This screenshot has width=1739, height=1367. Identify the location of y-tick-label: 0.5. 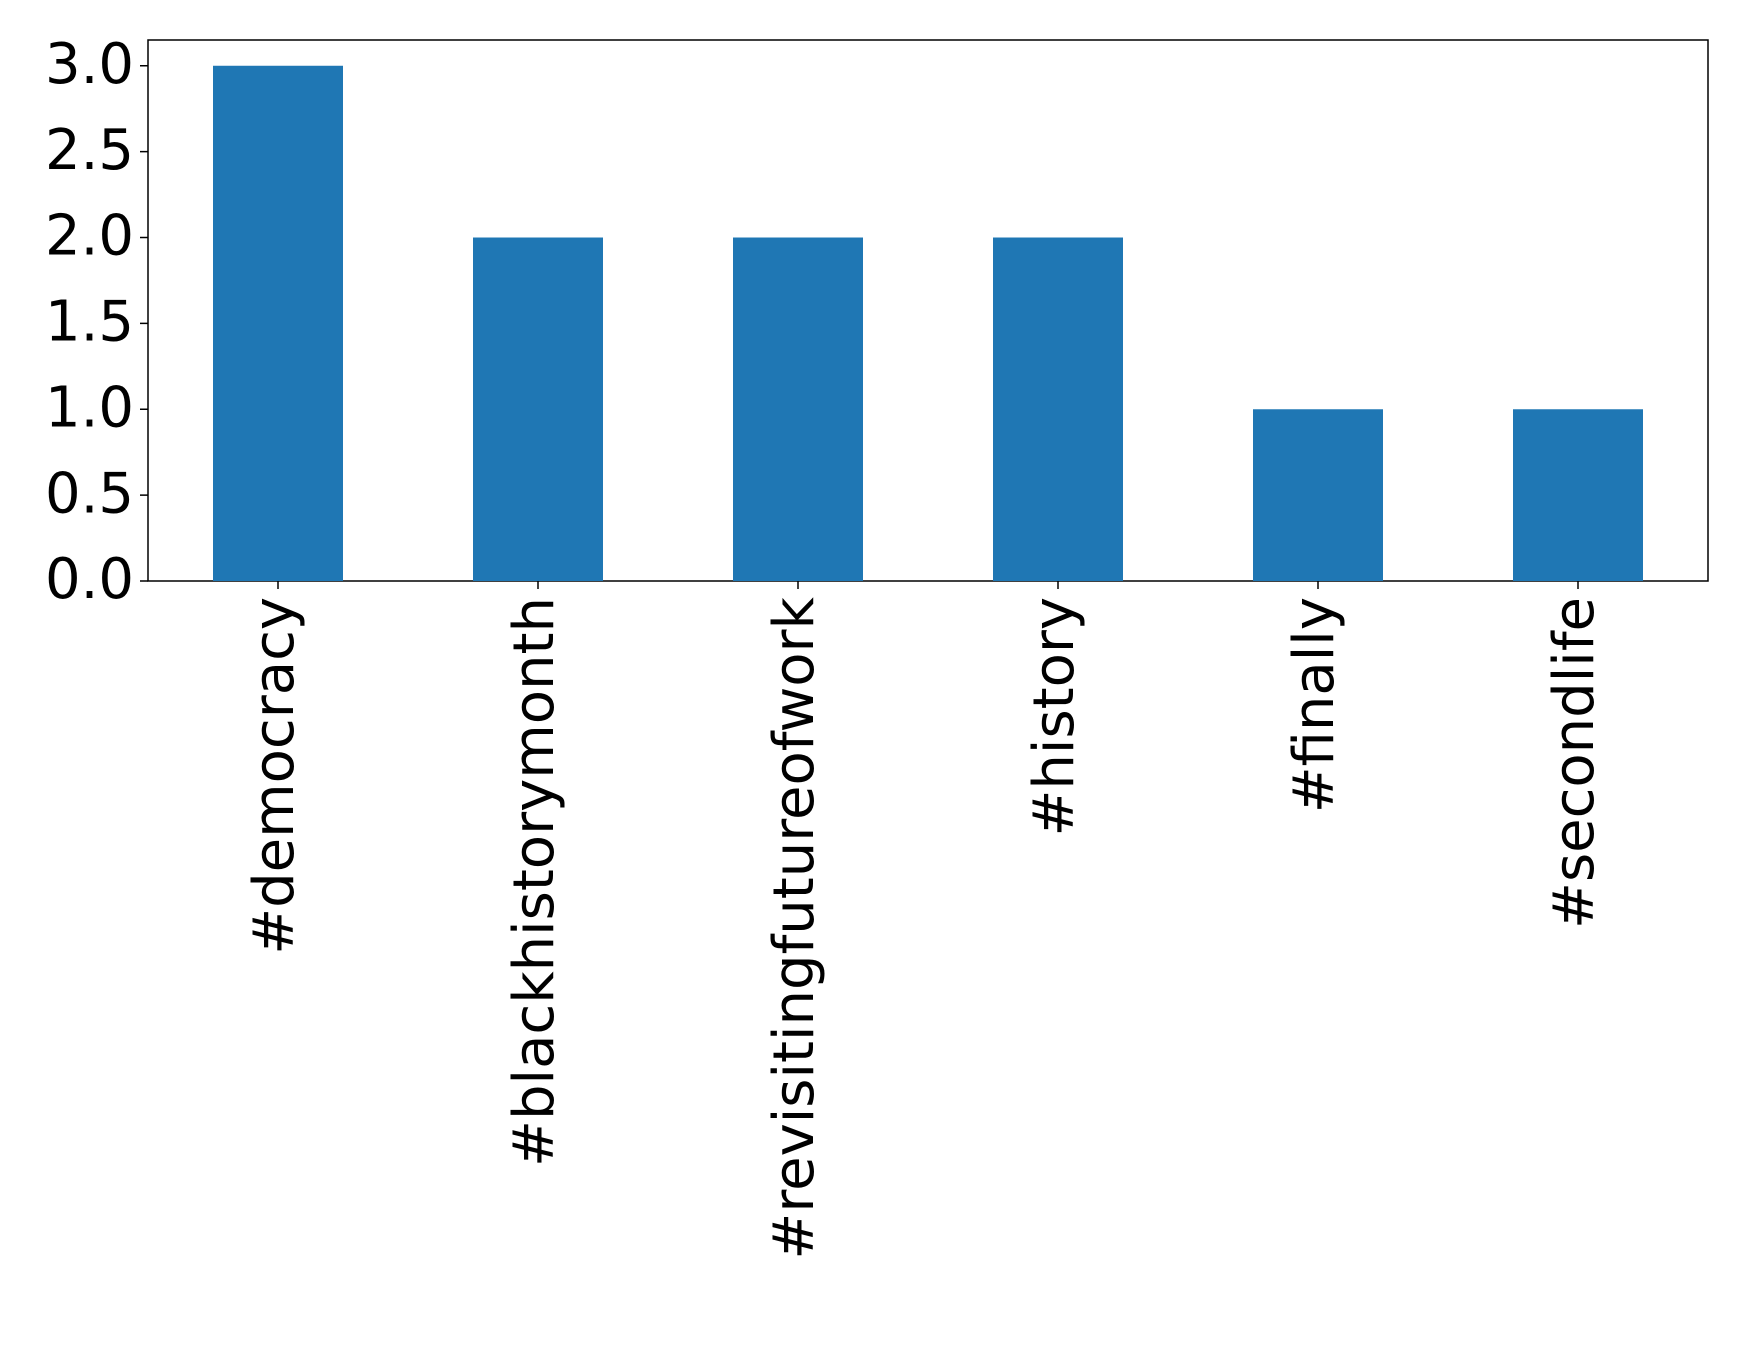
(89, 493).